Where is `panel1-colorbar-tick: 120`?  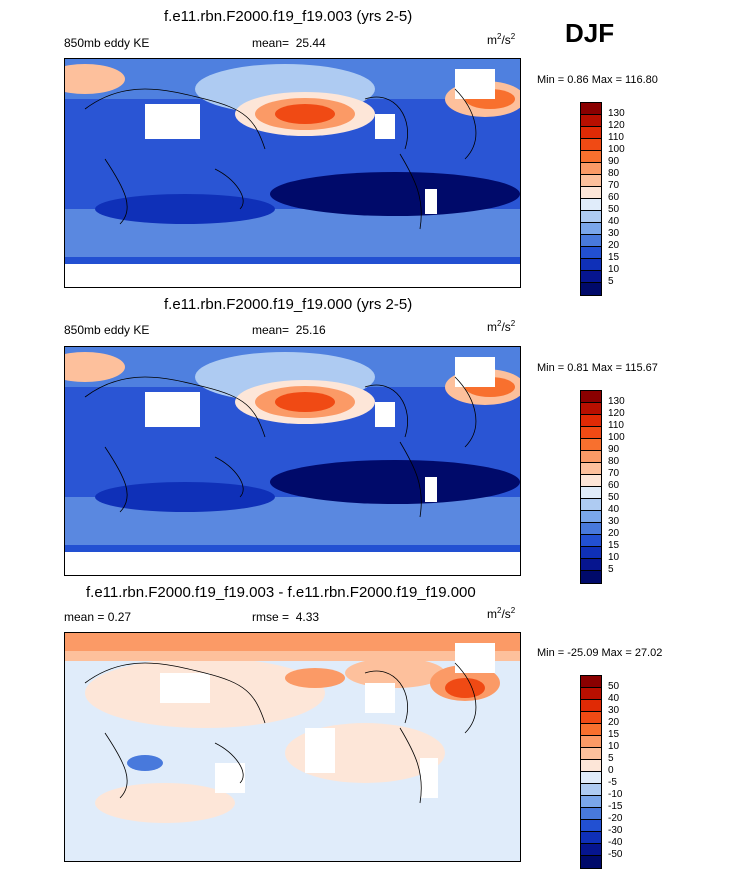 panel1-colorbar-tick: 120 is located at coordinates (616, 125).